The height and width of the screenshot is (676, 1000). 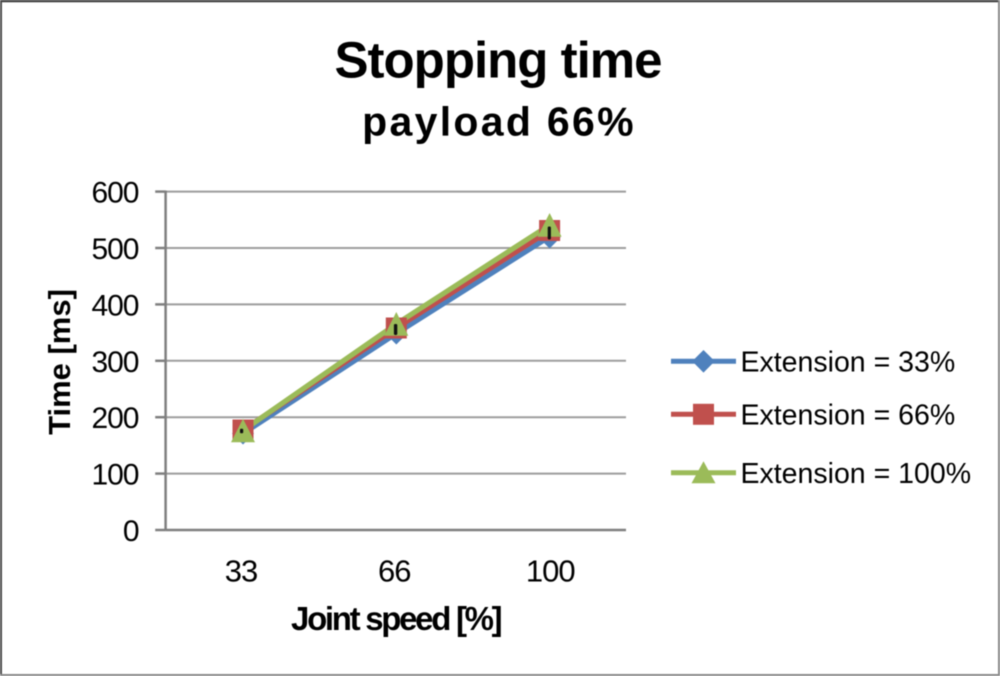 What do you see at coordinates (114, 193) in the screenshot?
I see `svg-text: 600` at bounding box center [114, 193].